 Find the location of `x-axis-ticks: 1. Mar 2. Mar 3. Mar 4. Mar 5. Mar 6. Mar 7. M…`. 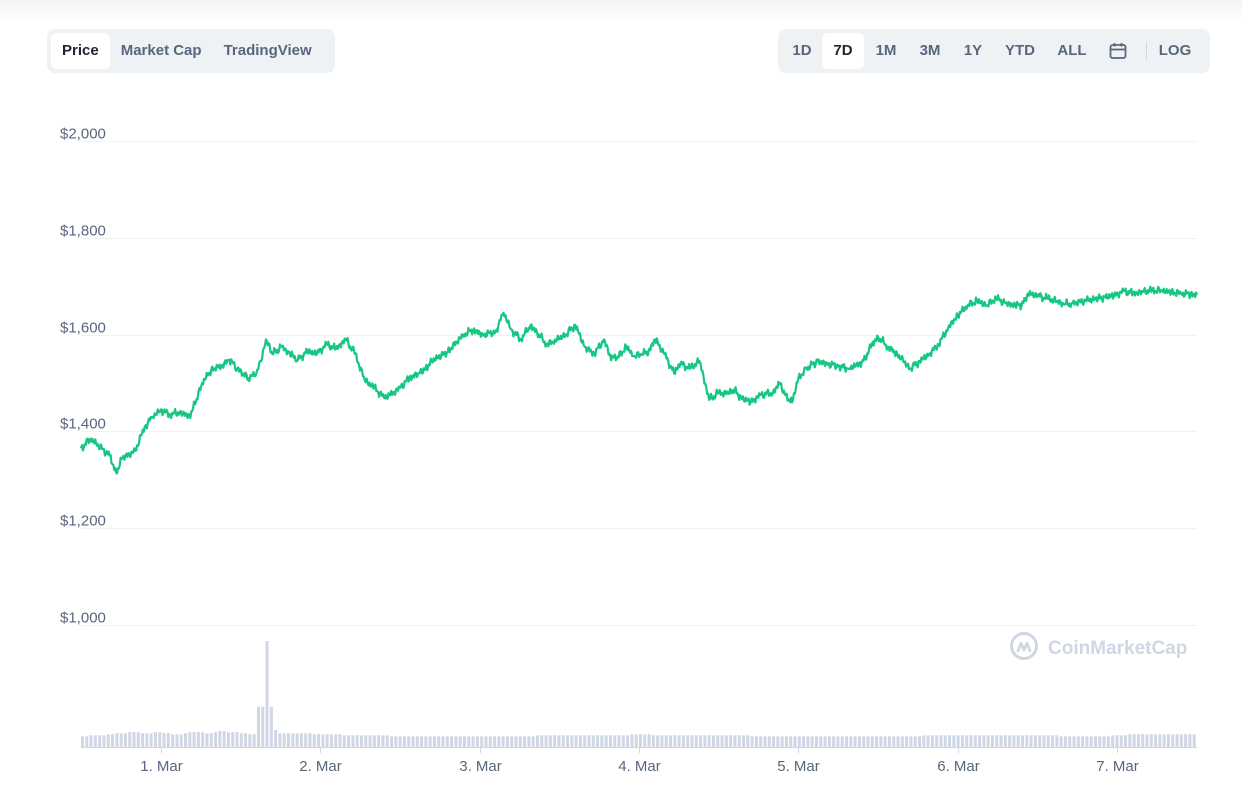

x-axis-ticks: 1. Mar 2. Mar 3. Mar 4. Mar 5. Mar 6. Mar 7. M… is located at coordinates (639, 761).